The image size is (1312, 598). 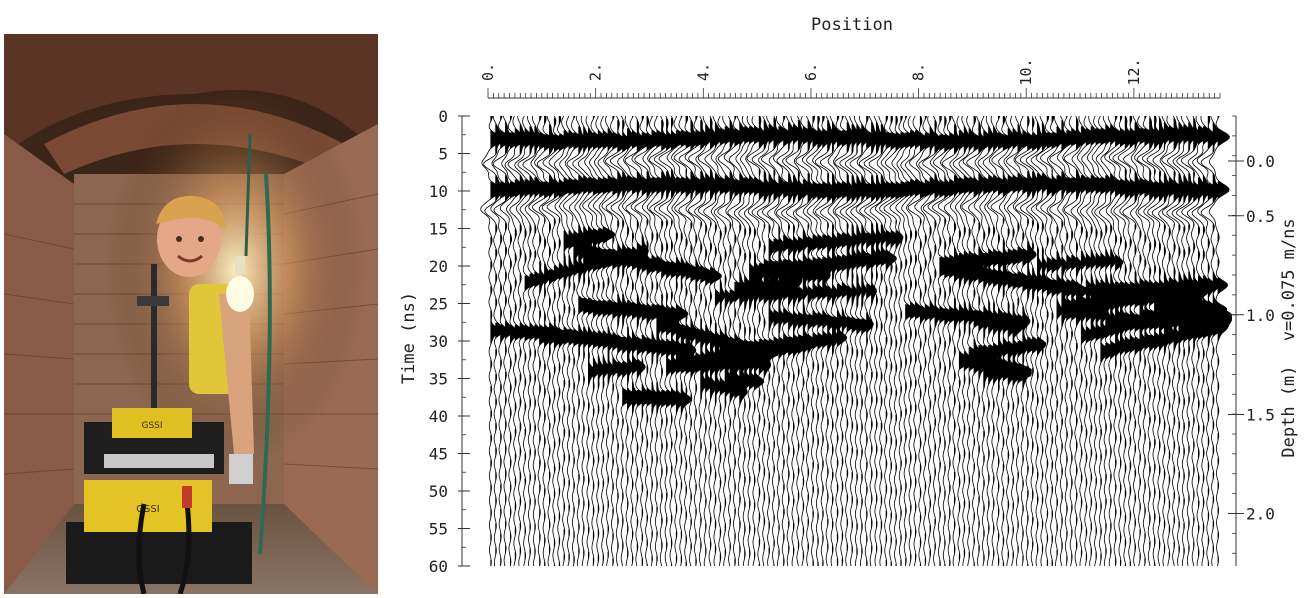 What do you see at coordinates (703, 72) in the screenshot?
I see `x-tick-label: 4.` at bounding box center [703, 72].